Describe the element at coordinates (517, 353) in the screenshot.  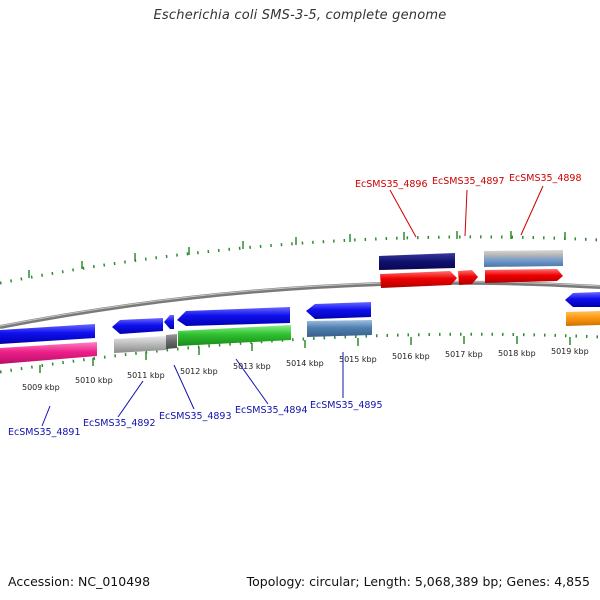
I see `tick-label: 5018 kbp` at that location.